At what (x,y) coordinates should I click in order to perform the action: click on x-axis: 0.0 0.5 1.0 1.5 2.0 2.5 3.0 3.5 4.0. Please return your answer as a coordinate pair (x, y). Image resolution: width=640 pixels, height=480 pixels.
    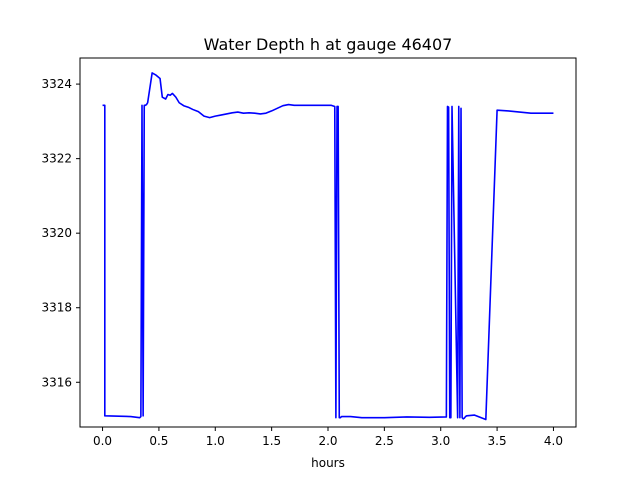
    Looking at the image, I should click on (328, 437).